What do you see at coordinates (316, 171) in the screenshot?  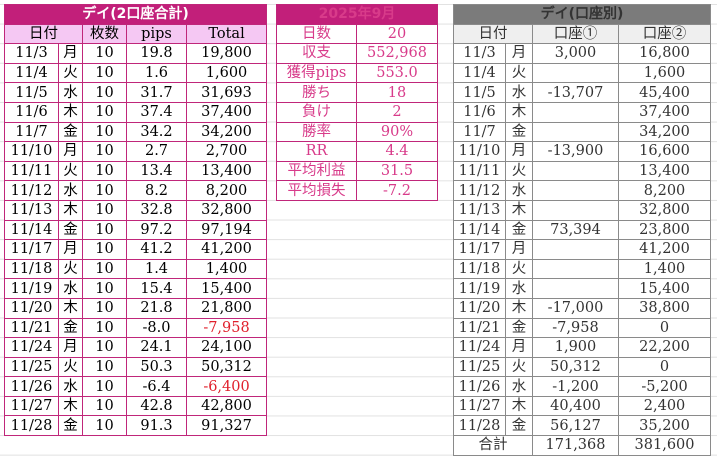 I see `label-cell: 平均利益` at bounding box center [316, 171].